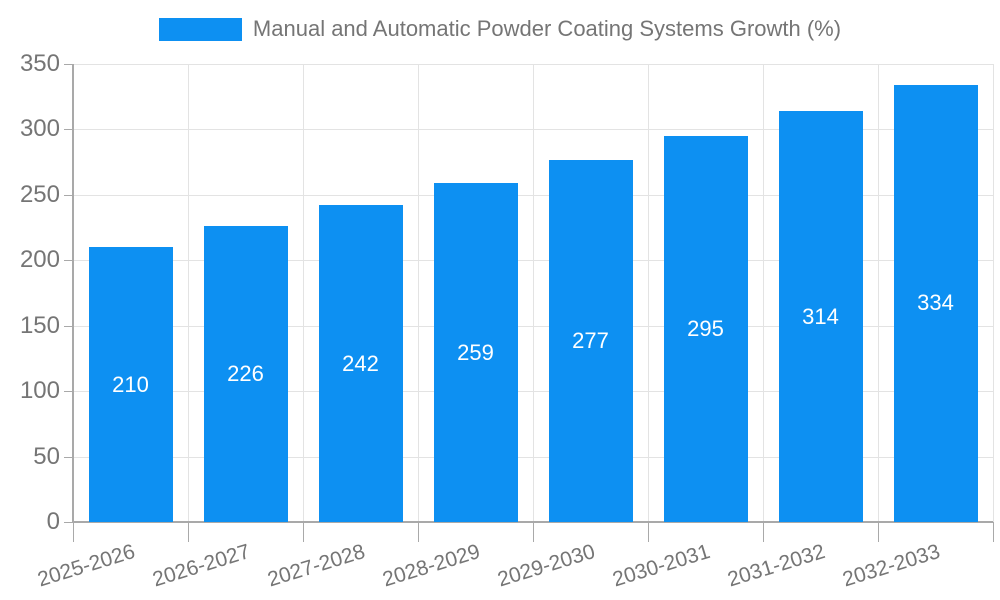 Image resolution: width=1000 pixels, height=600 pixels. I want to click on bar: 277, so click(590, 340).